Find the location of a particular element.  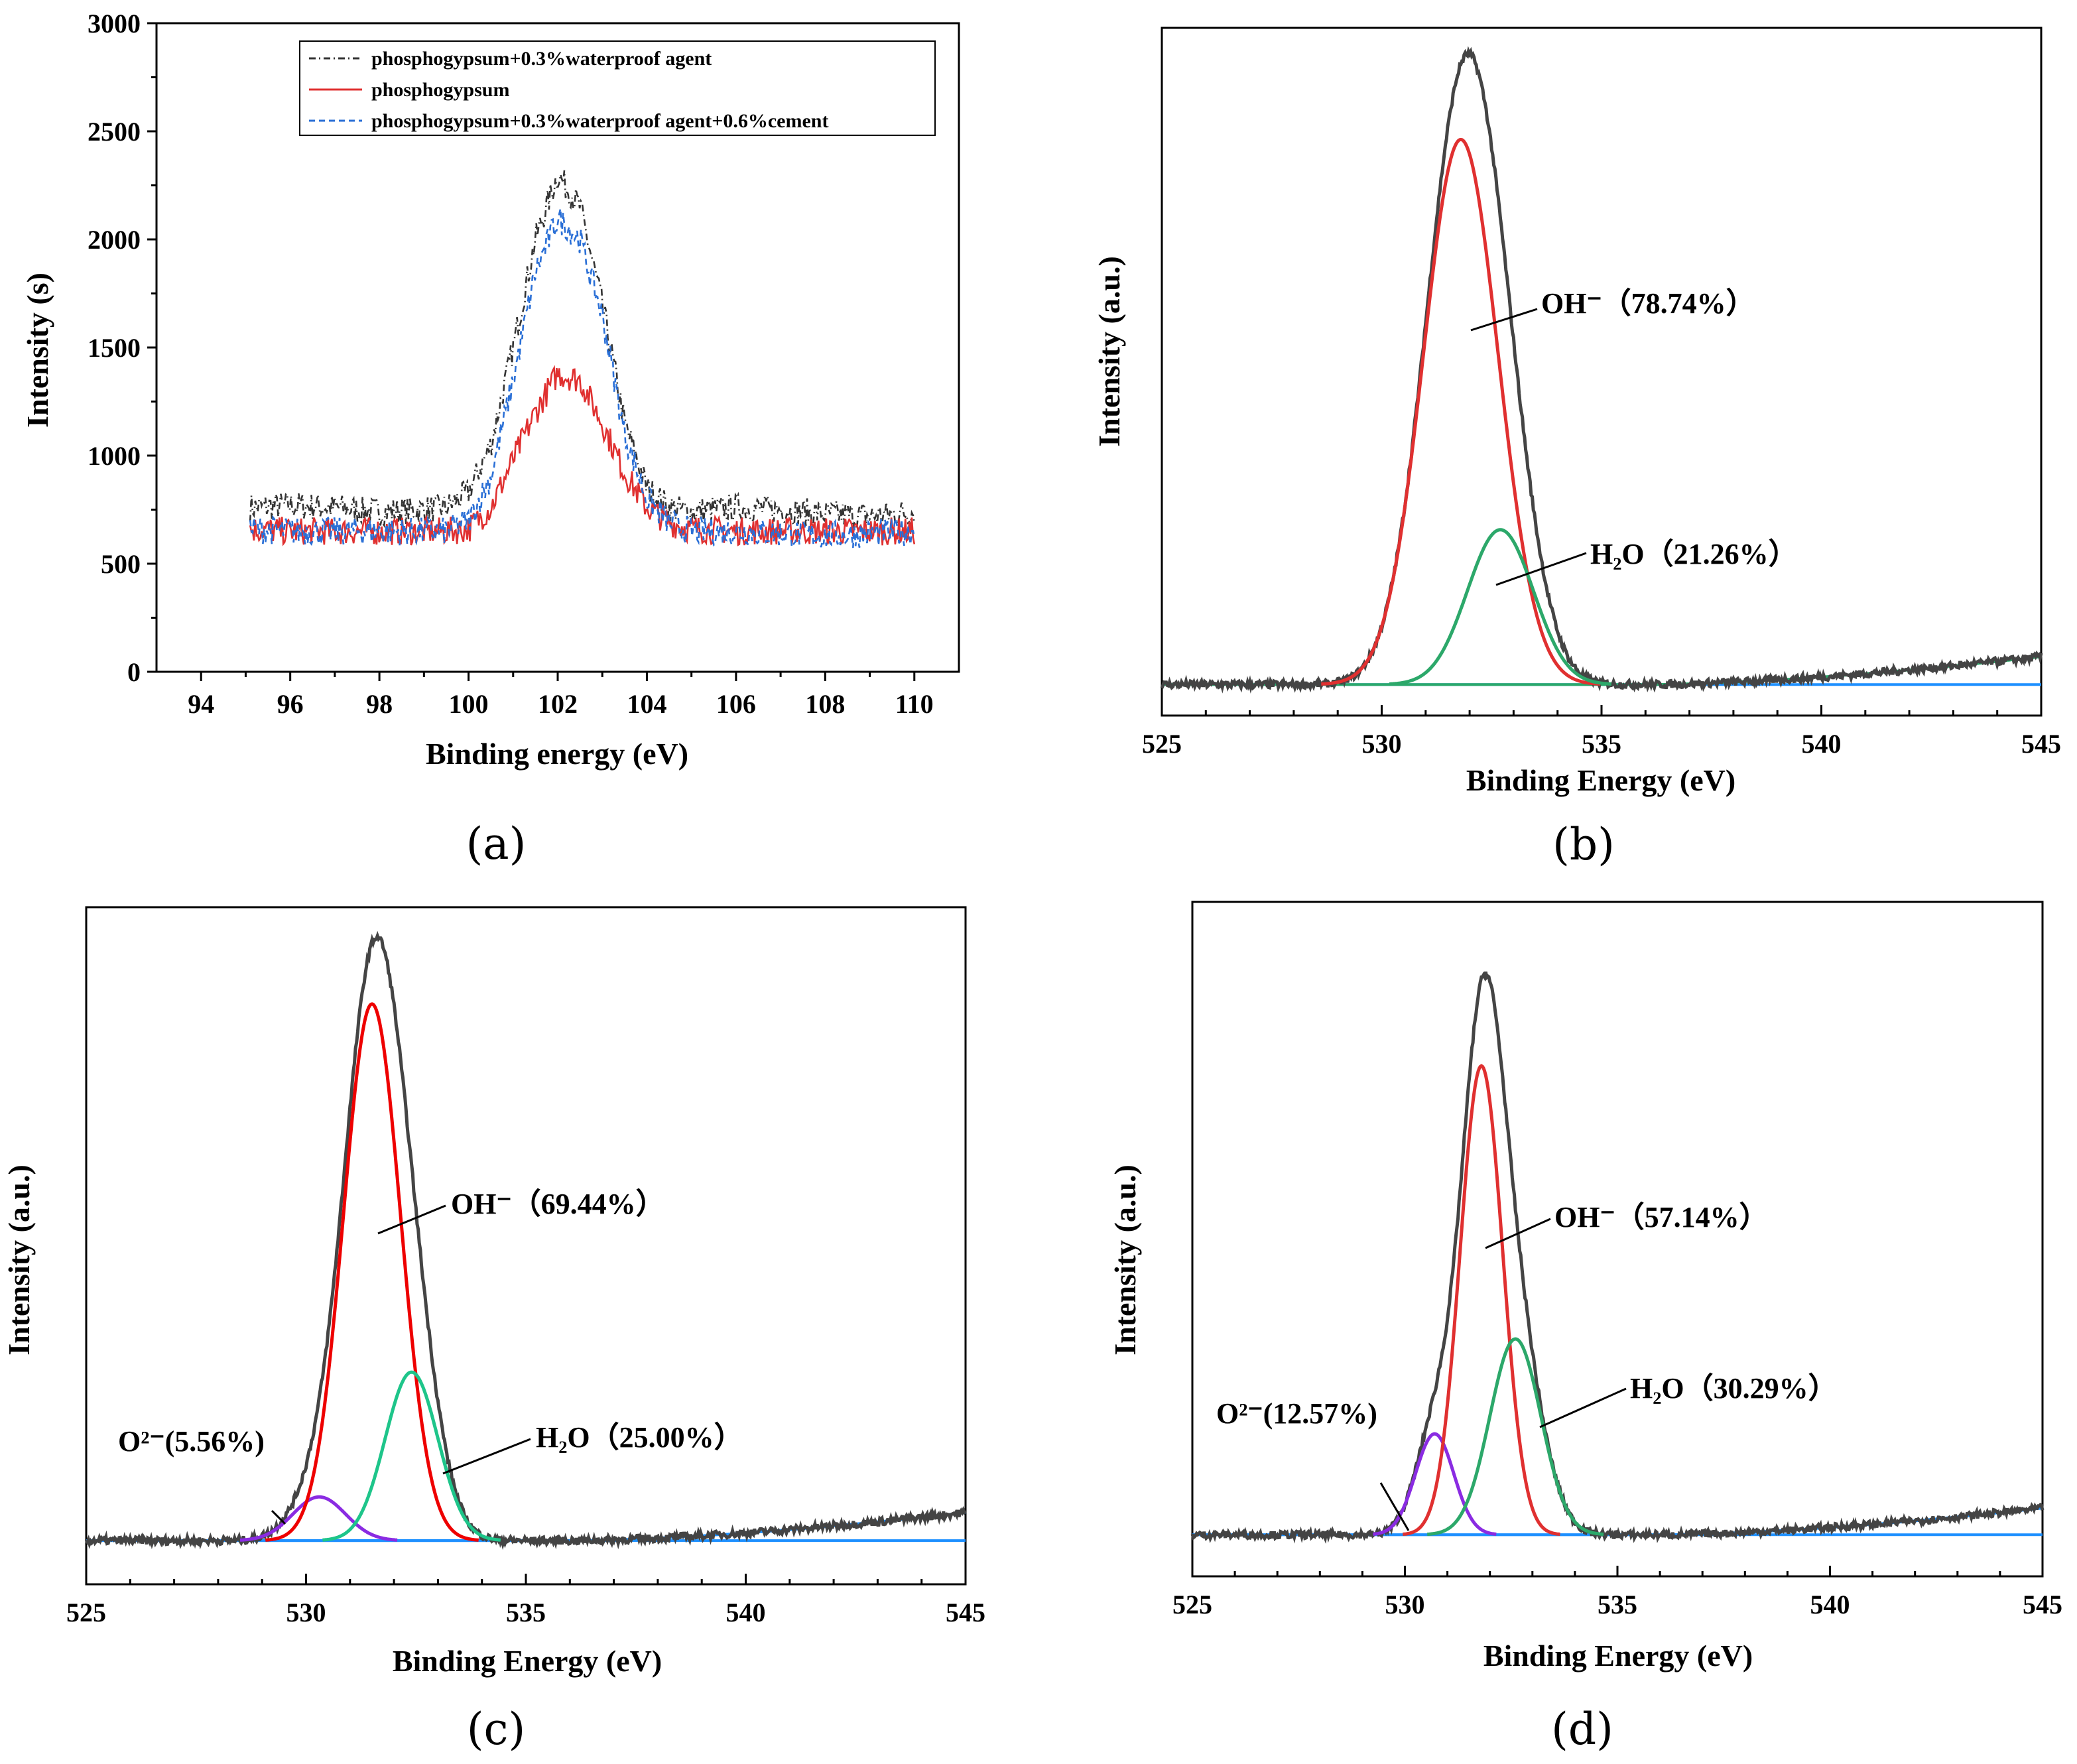

xlabel-b: Binding Energy (eV) is located at coordinates (1600, 780).